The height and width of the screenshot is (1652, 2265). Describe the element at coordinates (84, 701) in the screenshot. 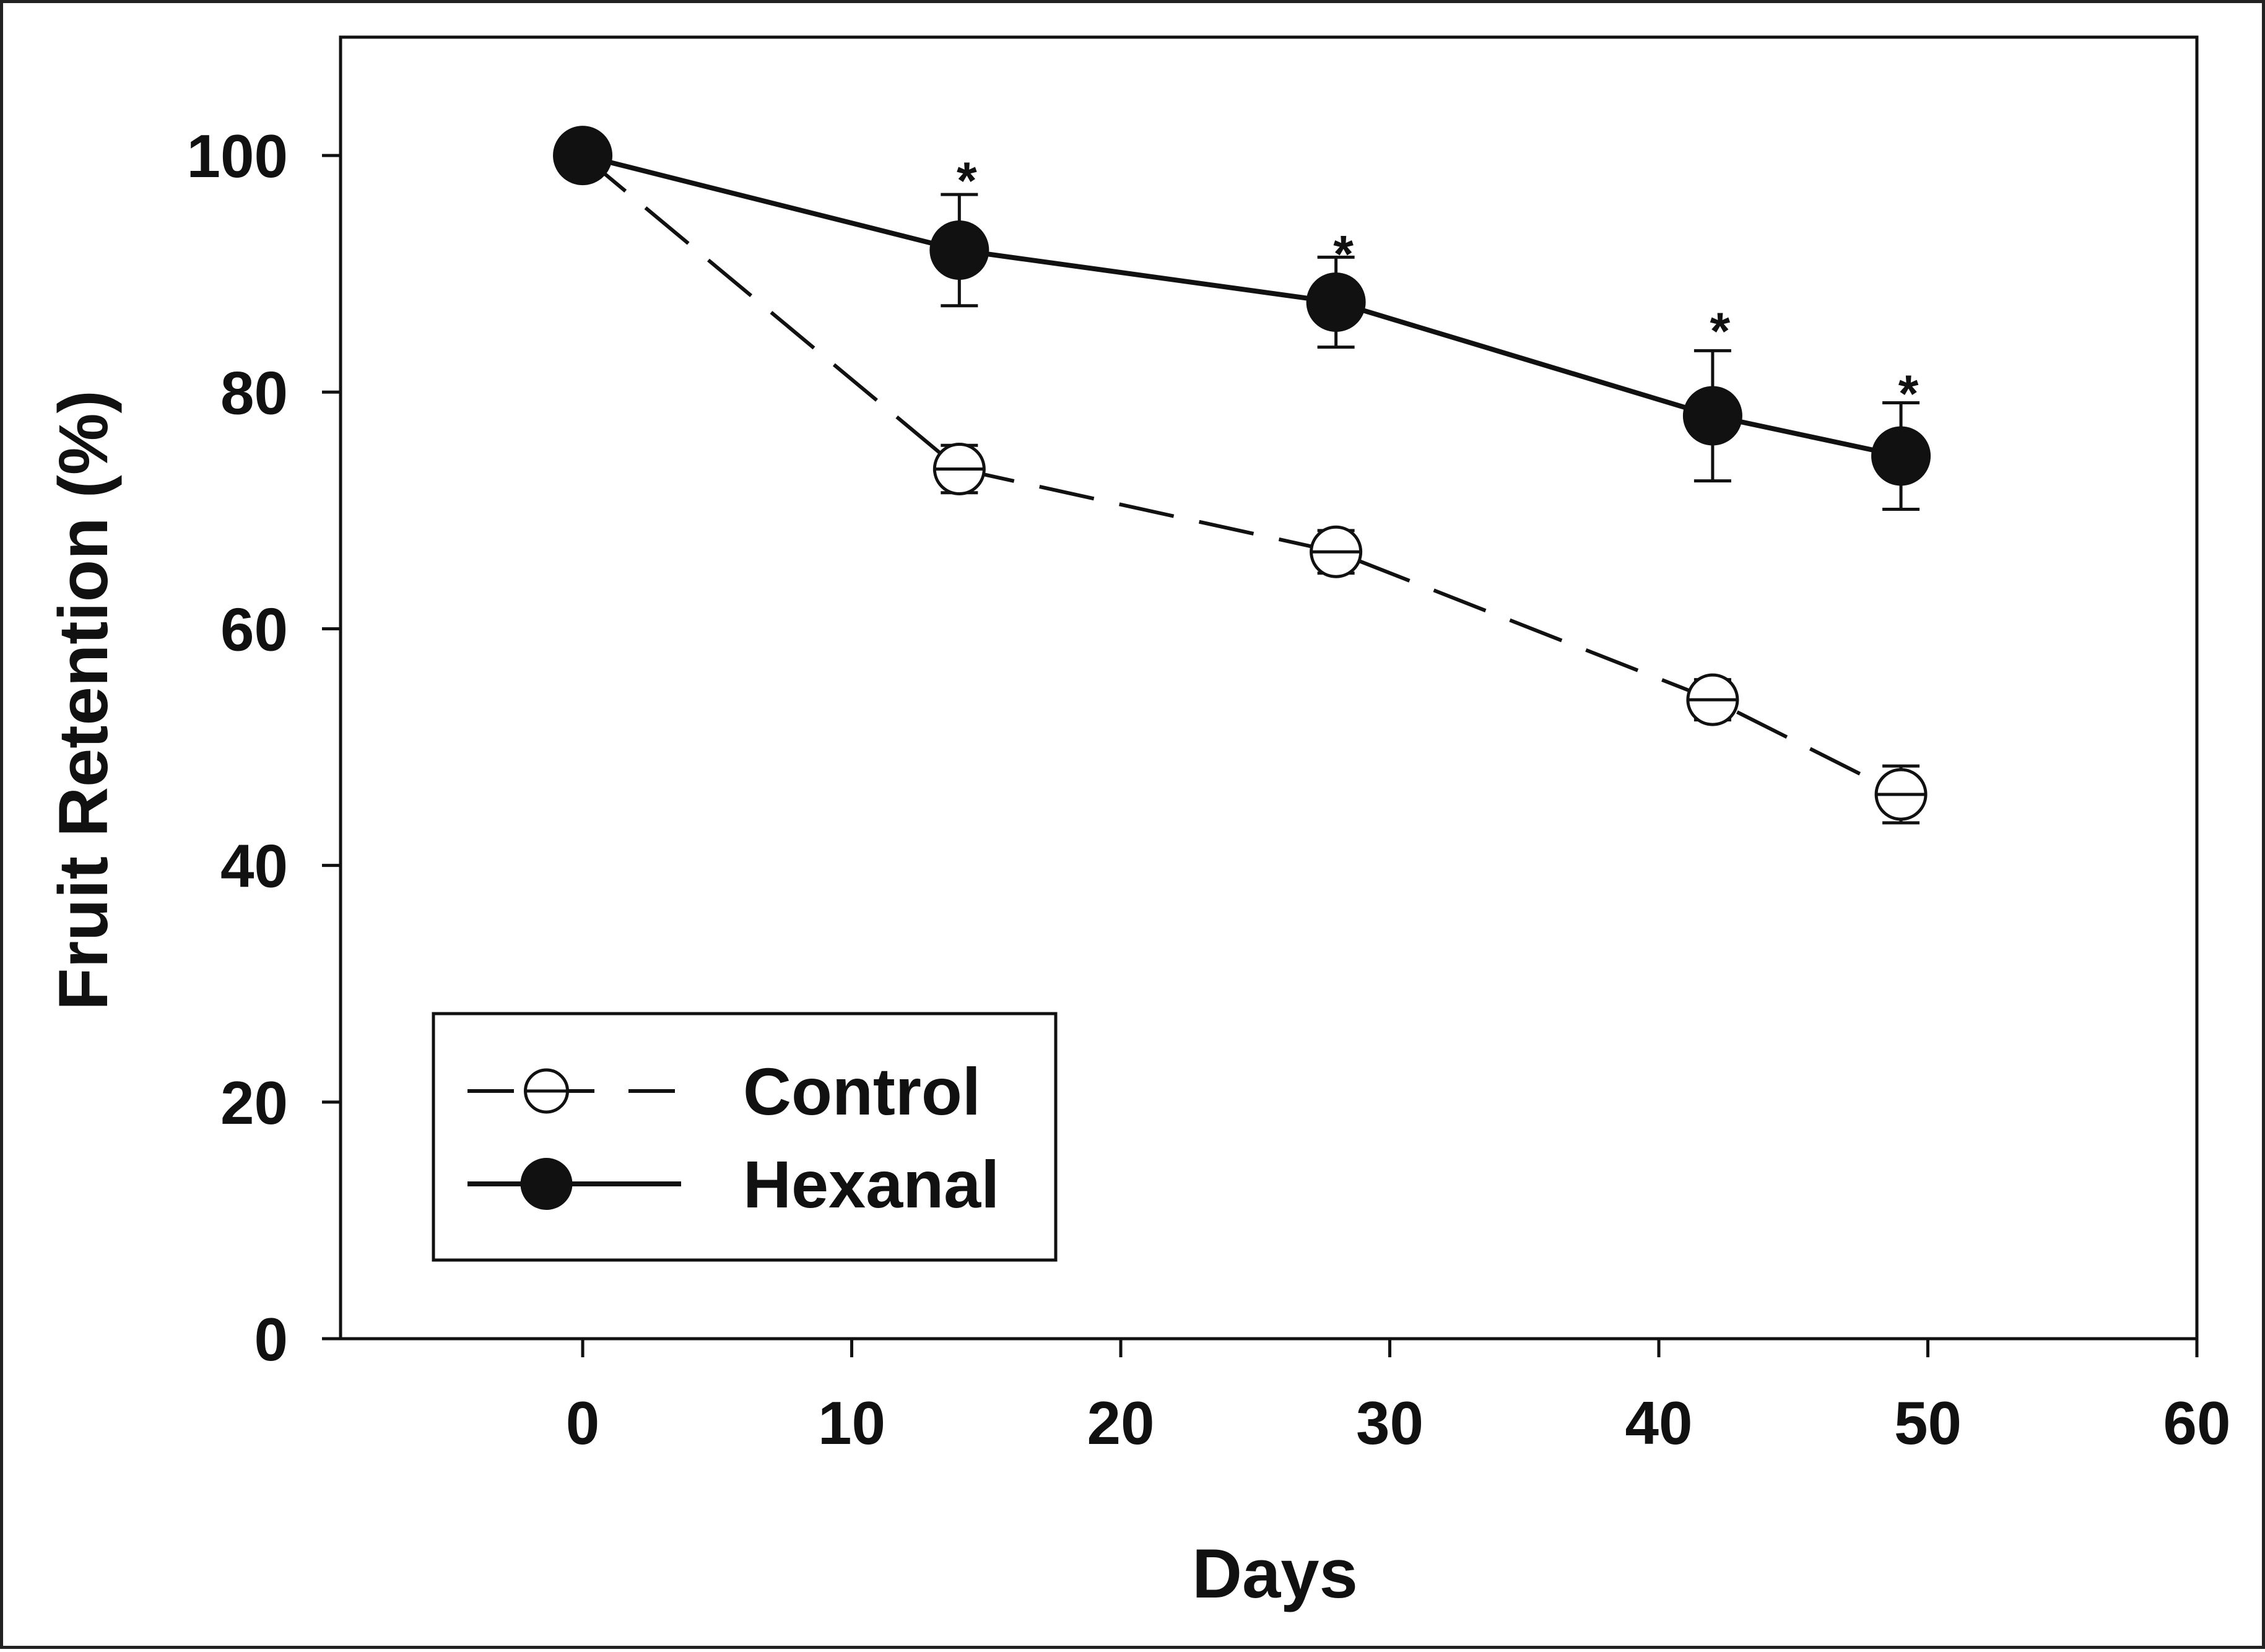

I see `y-axis-title: Fruit Retention (%)` at that location.